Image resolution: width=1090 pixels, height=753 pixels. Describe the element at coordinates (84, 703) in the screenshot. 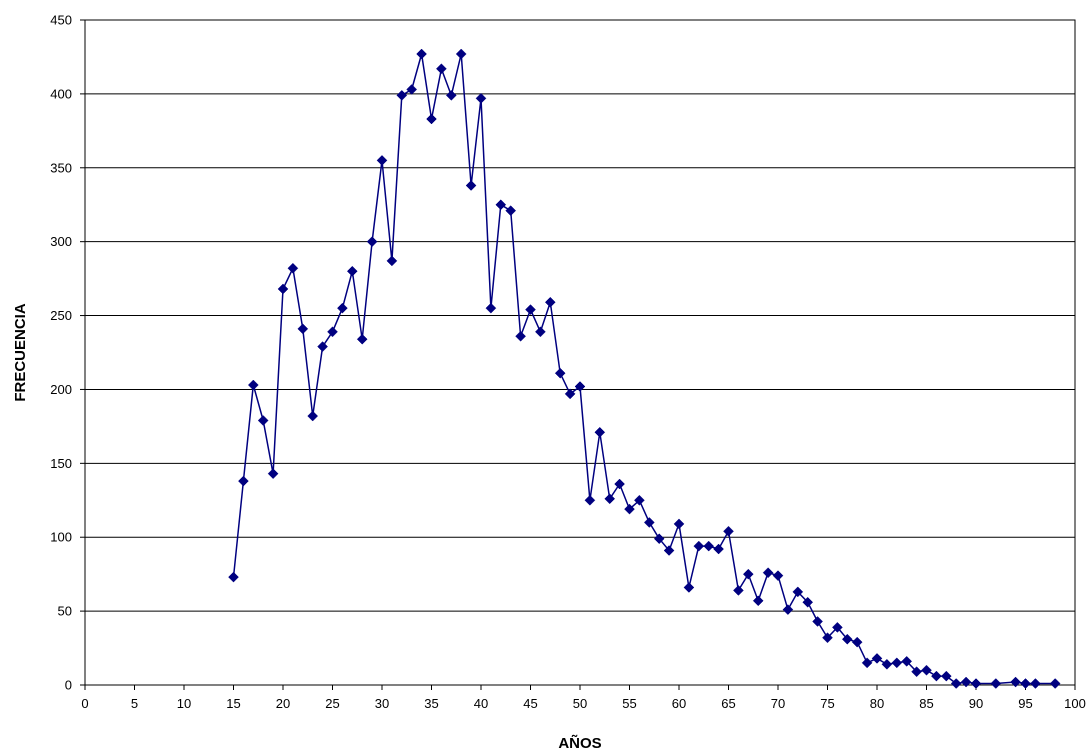

I see `x-tick-label: 0` at that location.